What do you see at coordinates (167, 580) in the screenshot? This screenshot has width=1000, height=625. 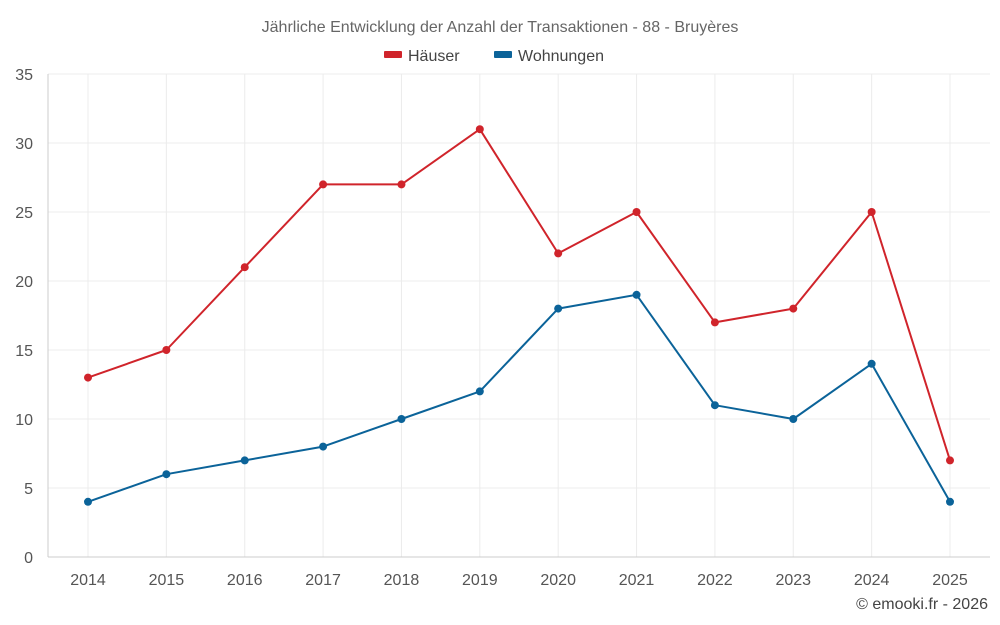 I see `x-tick-label: 2015` at bounding box center [167, 580].